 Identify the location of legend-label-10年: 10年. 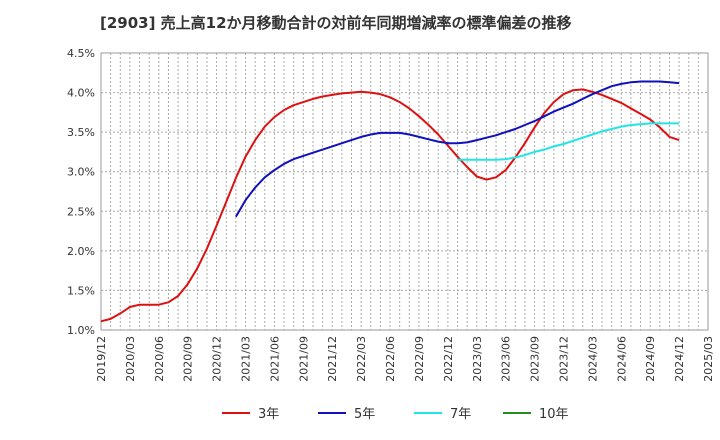
(554, 414).